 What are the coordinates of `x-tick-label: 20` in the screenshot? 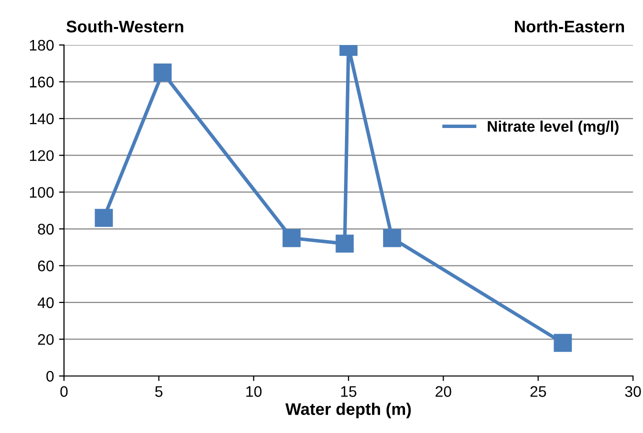 It's located at (444, 391).